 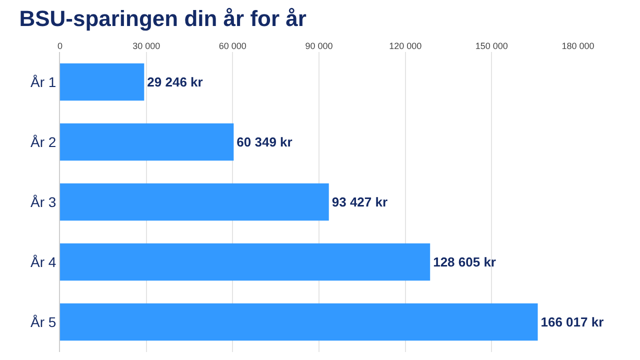 I want to click on x-tick-label: 150 000, so click(x=491, y=46).